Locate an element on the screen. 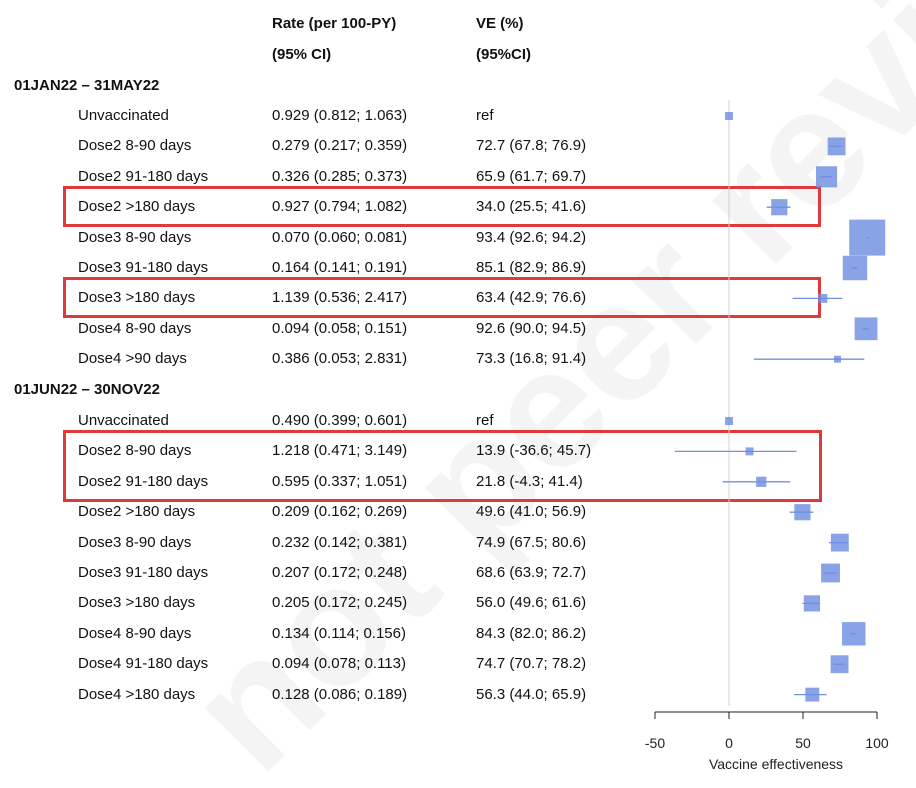  ve-value: 72.7 (67.8; 76.9) is located at coordinates (531, 146).